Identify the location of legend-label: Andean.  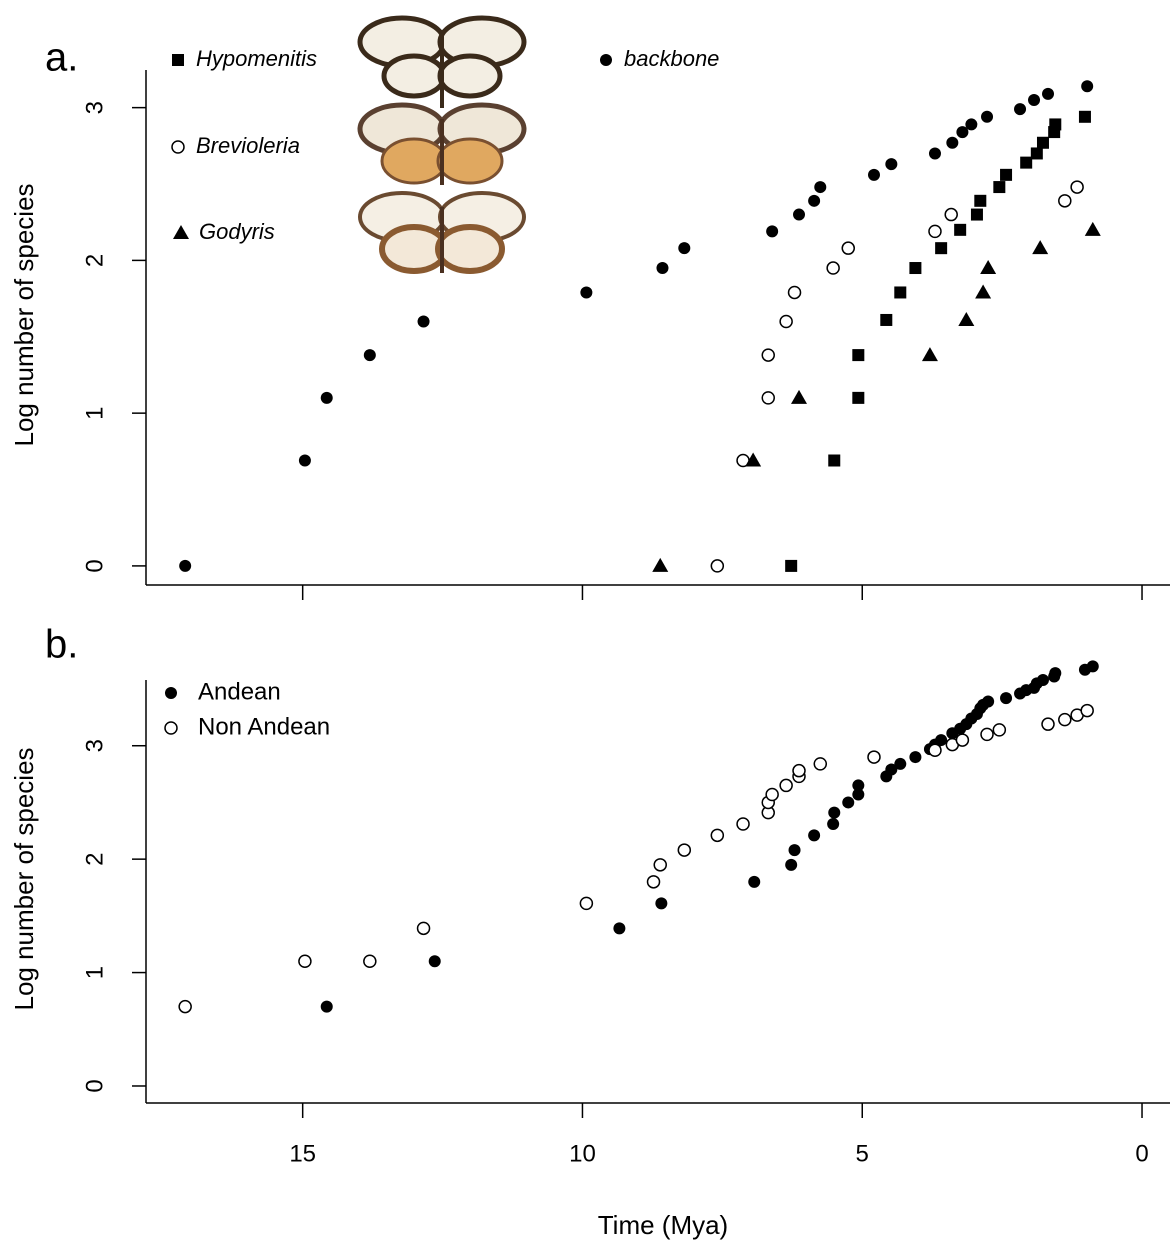
(239, 691).